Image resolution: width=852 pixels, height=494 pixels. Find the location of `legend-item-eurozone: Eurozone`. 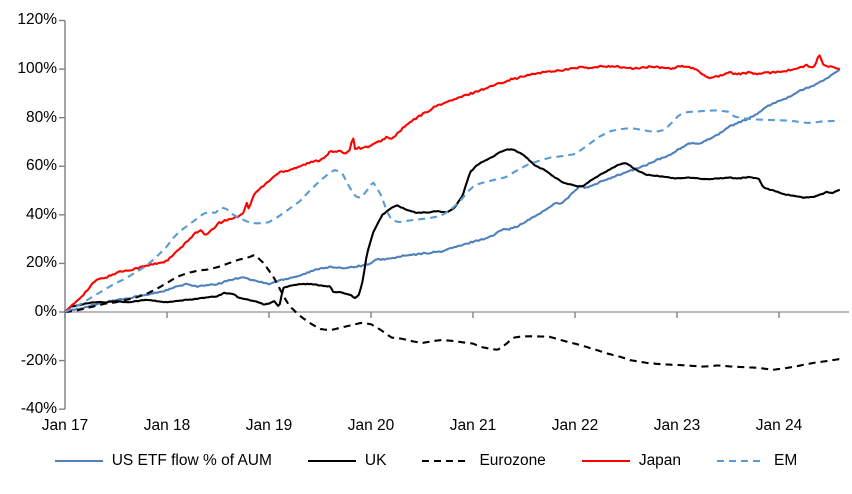

legend-item-eurozone: Eurozone is located at coordinates (484, 461).